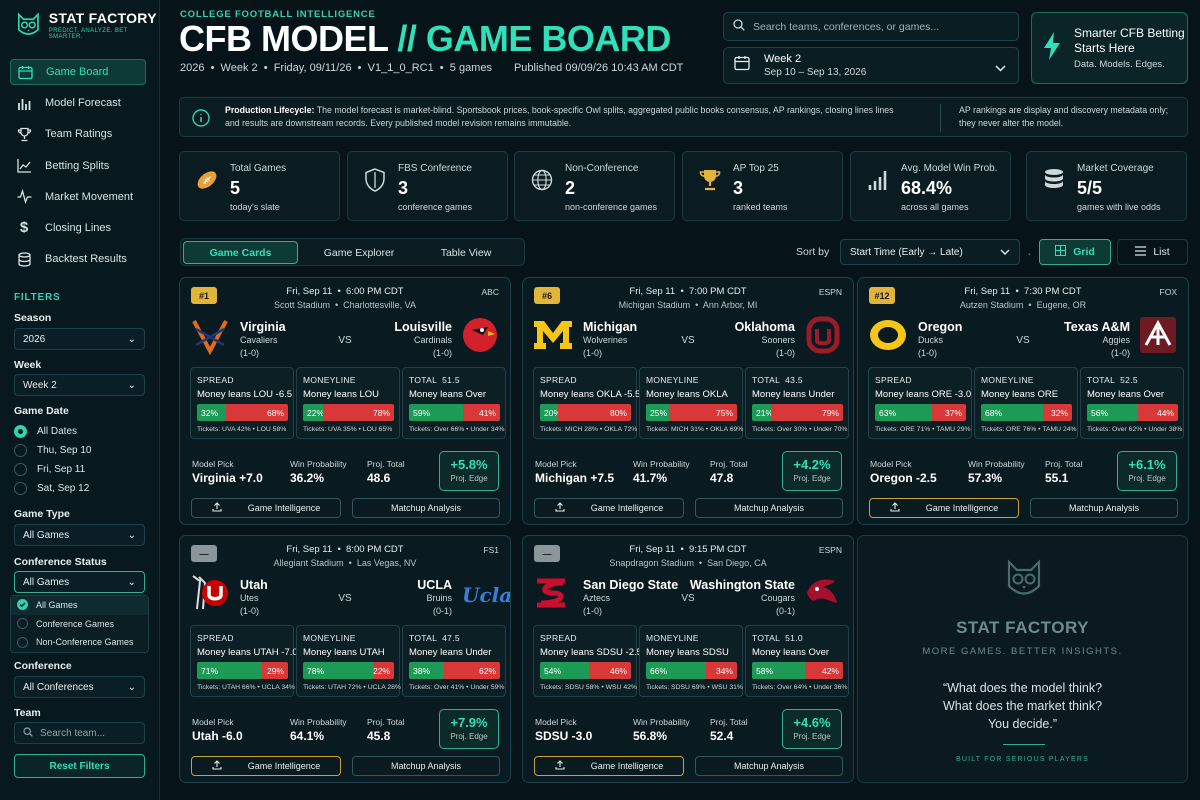 This screenshot has height=800, width=1200. What do you see at coordinates (348, 412) in the screenshot?
I see `money-split-bar: 22% 78%` at bounding box center [348, 412].